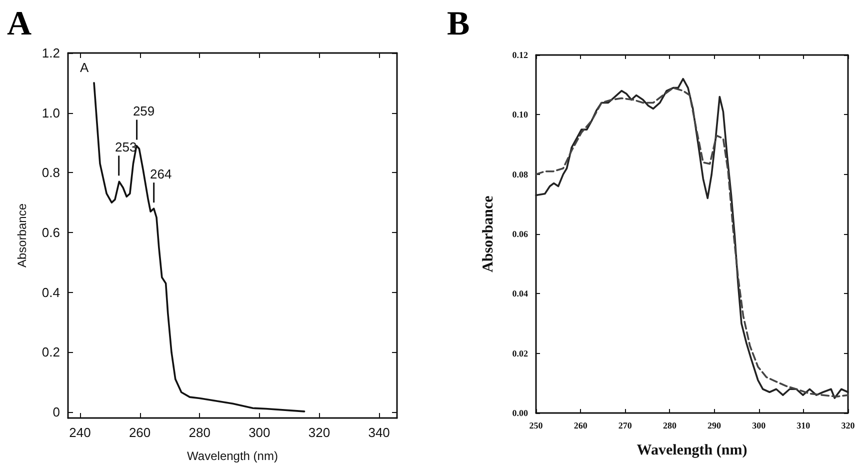  Describe the element at coordinates (520, 115) in the screenshot. I see `y-tick-label: 0.10` at that location.